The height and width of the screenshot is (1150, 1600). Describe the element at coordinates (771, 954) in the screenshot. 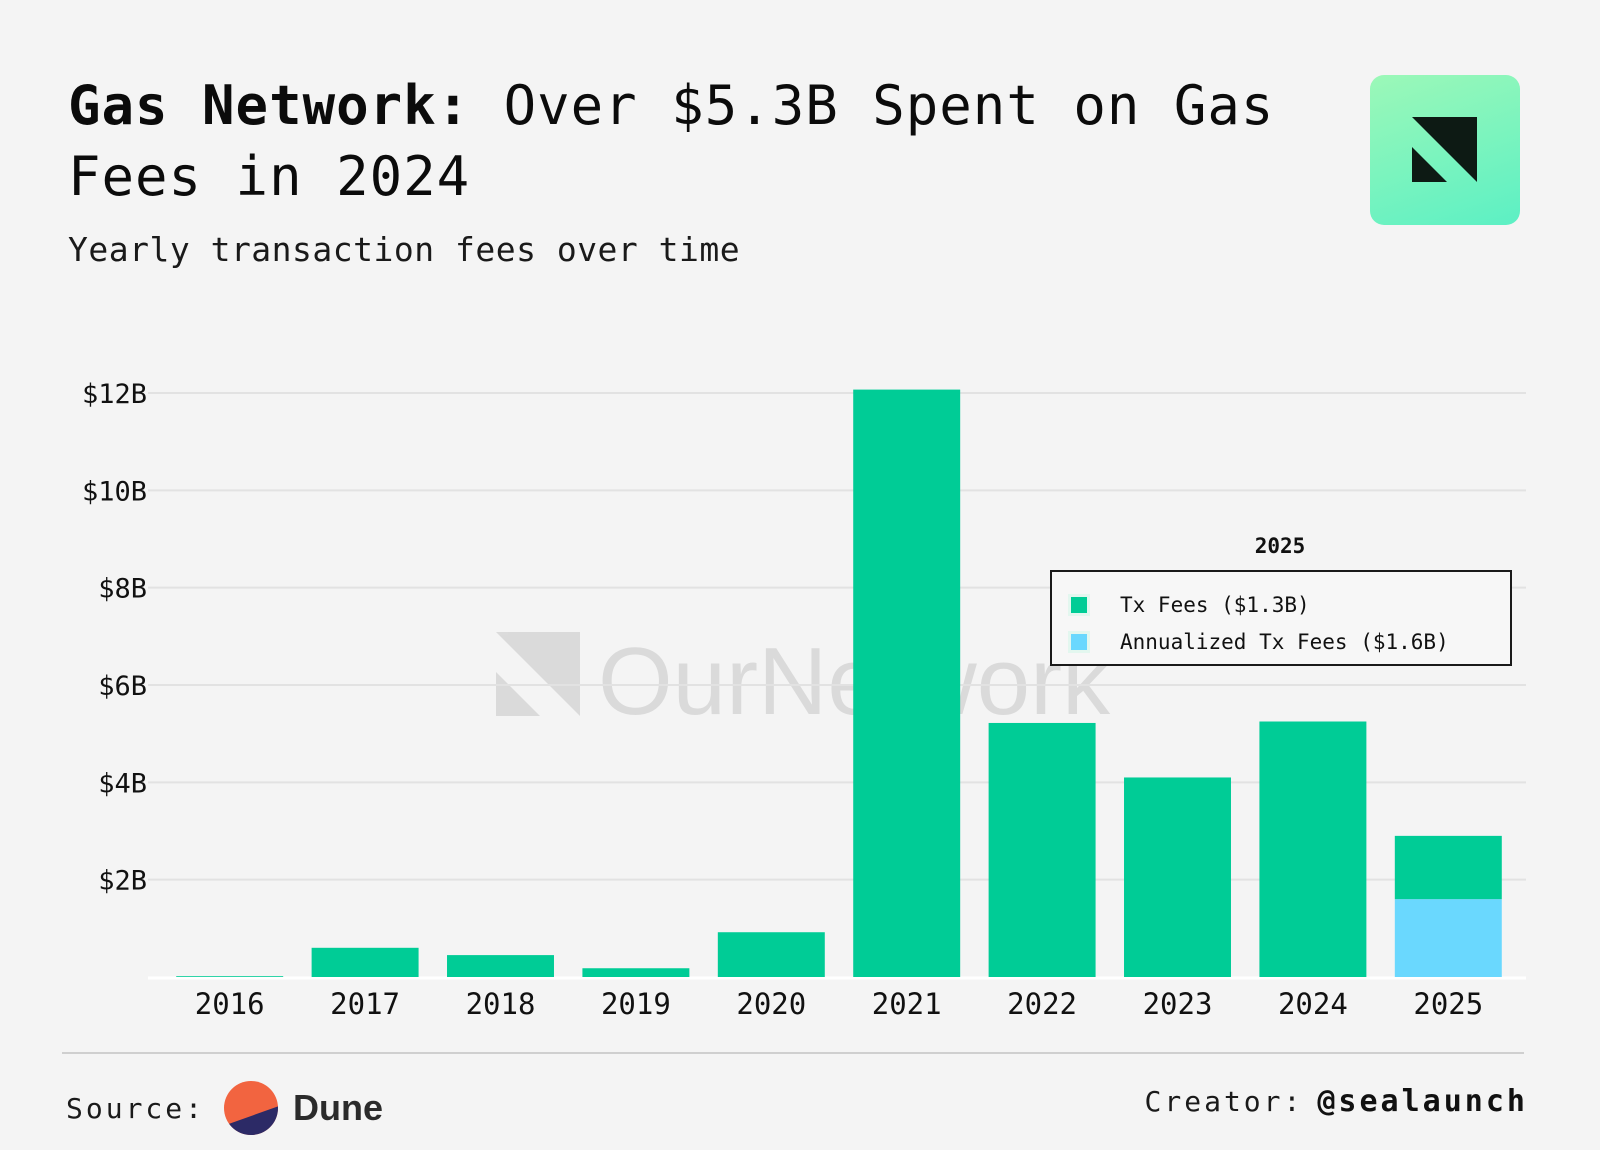

I see `bar-2020-tx-fees` at that location.